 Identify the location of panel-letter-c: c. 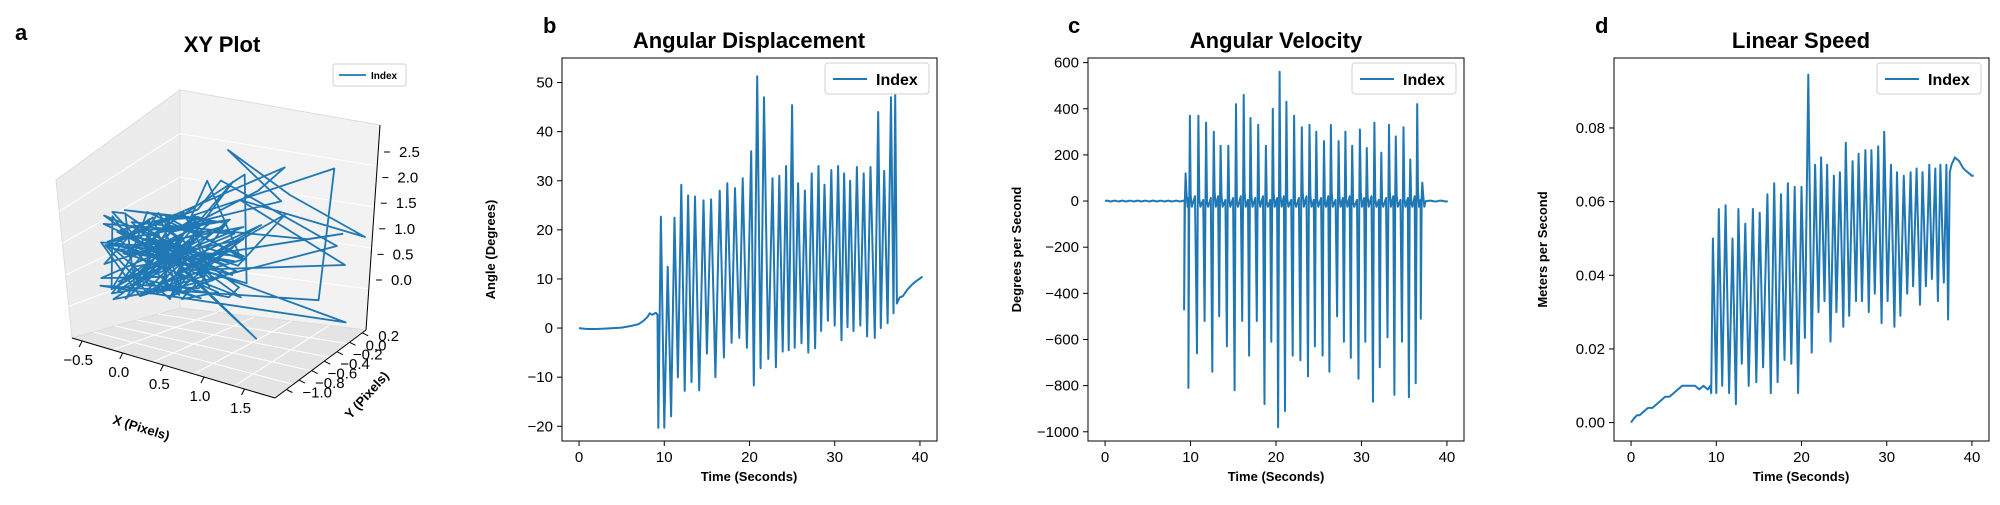
(1074, 25).